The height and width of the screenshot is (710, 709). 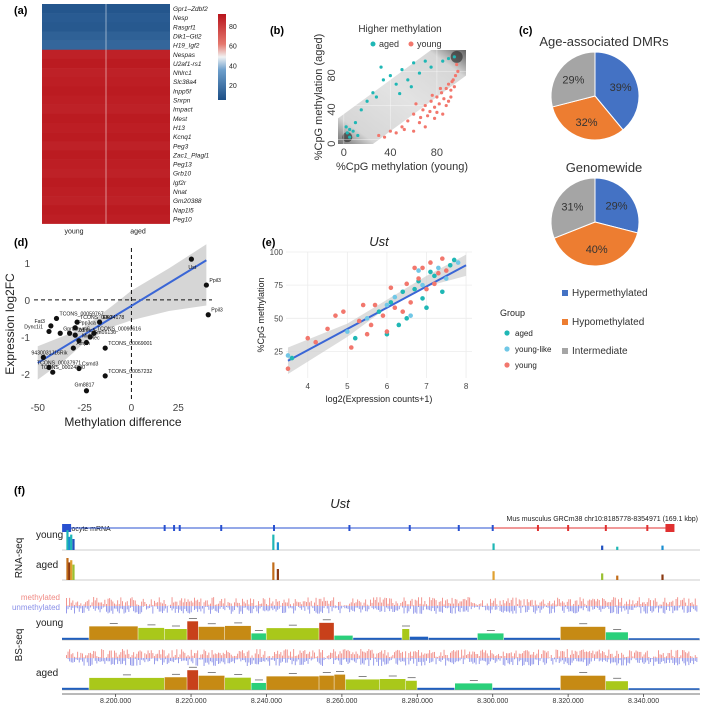 I want to click on y-axis-title: %CpG methylation, so click(x=261, y=314).